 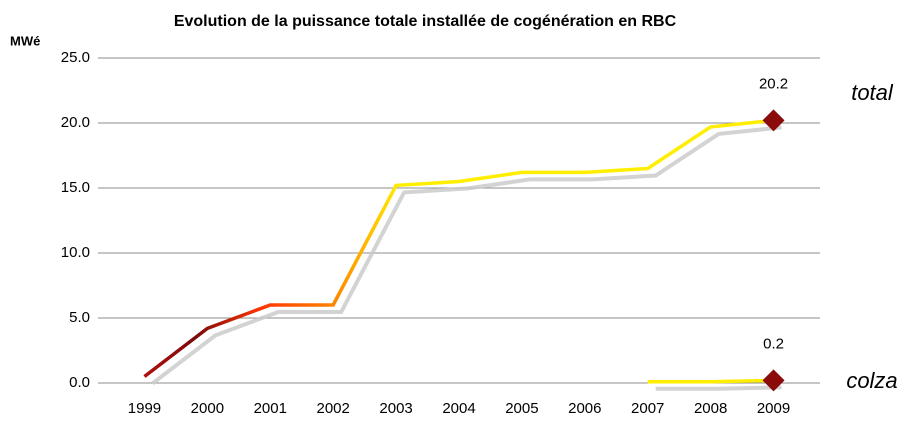 What do you see at coordinates (647, 408) in the screenshot?
I see `x-tick-label: 2007` at bounding box center [647, 408].